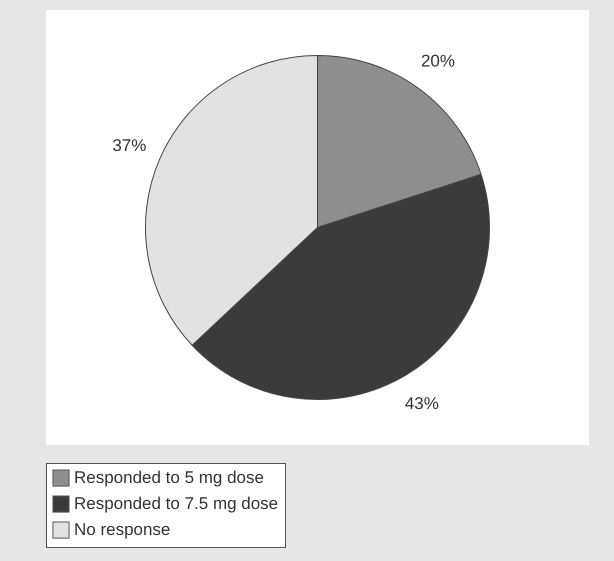 Image resolution: width=614 pixels, height=561 pixels. What do you see at coordinates (421, 403) in the screenshot?
I see `data-label: 43%` at bounding box center [421, 403].